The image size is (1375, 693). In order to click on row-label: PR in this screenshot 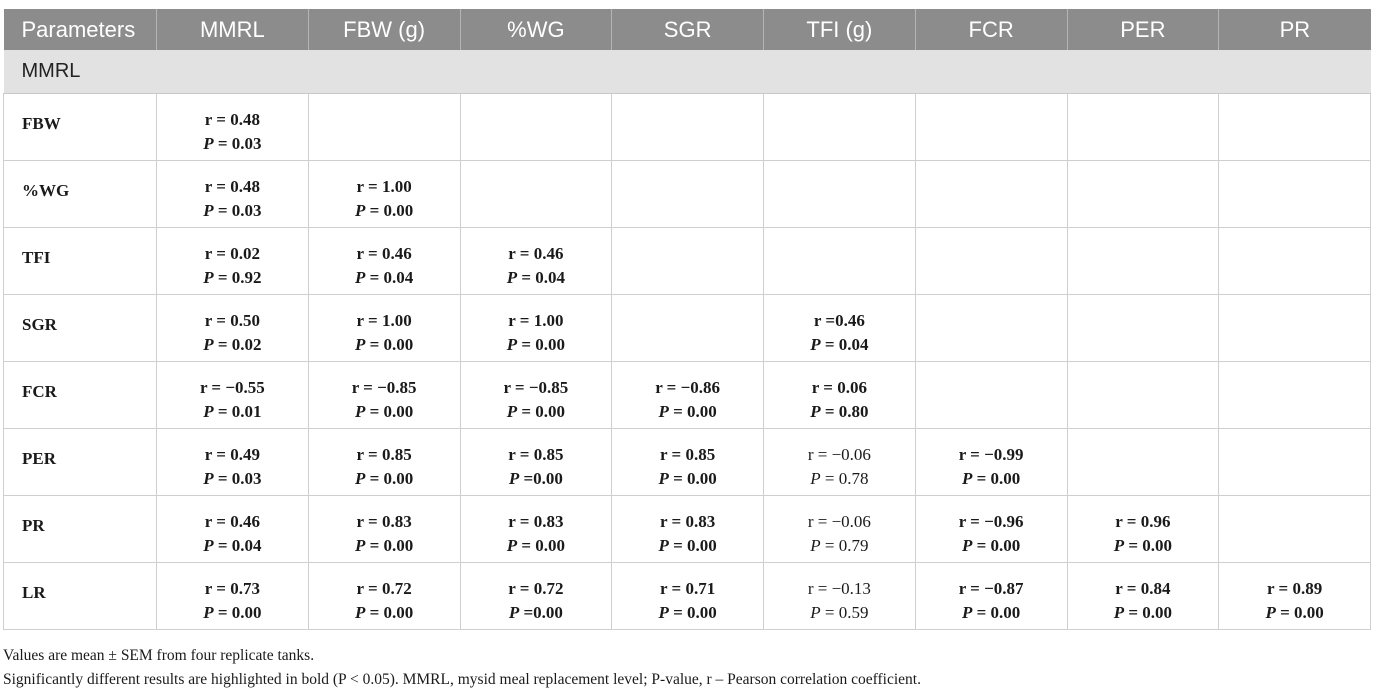, I will do `click(33, 525)`.